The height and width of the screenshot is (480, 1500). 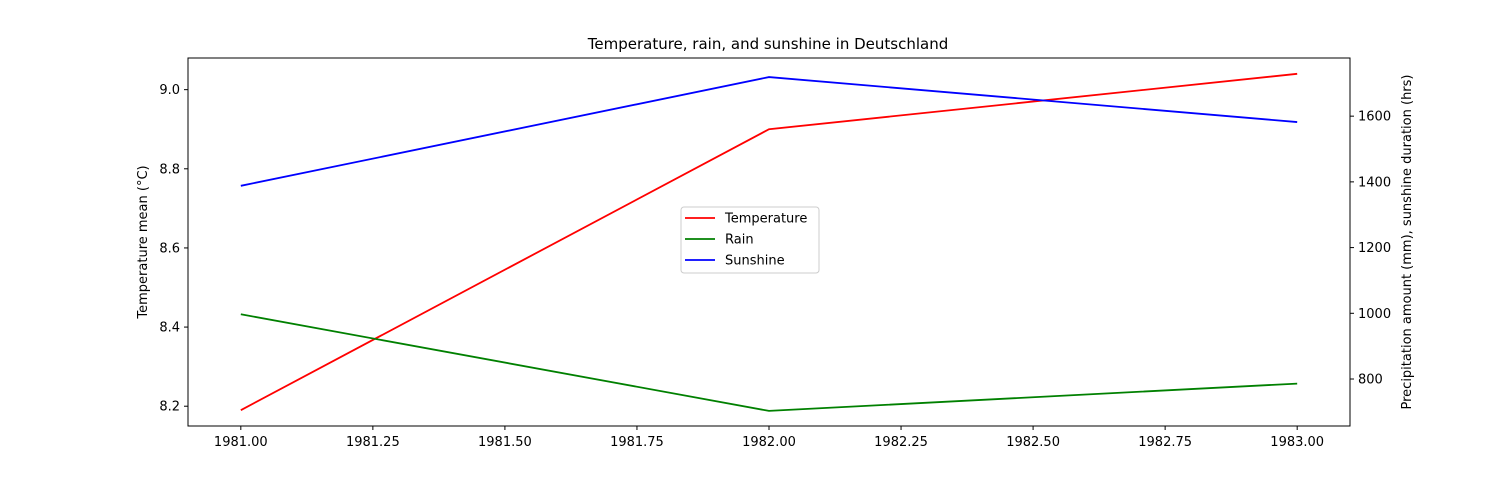 I want to click on left-y-tick-label: 8.4, so click(x=169, y=328).